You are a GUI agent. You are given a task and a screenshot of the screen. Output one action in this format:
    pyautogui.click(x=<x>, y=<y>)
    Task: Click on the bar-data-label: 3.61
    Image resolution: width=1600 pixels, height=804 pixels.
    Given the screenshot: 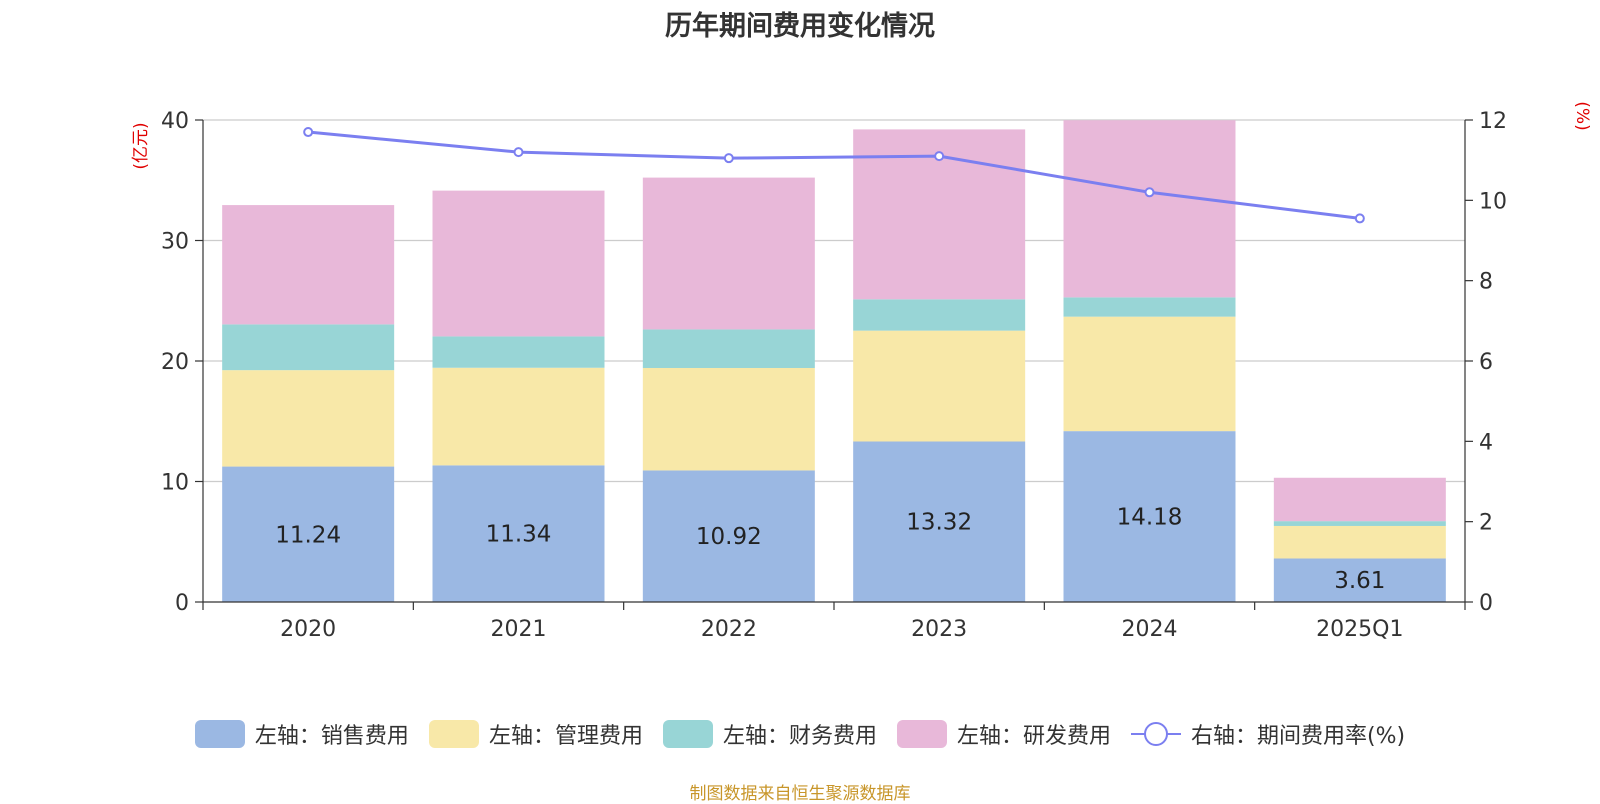 What is the action you would take?
    pyautogui.click(x=1359, y=581)
    